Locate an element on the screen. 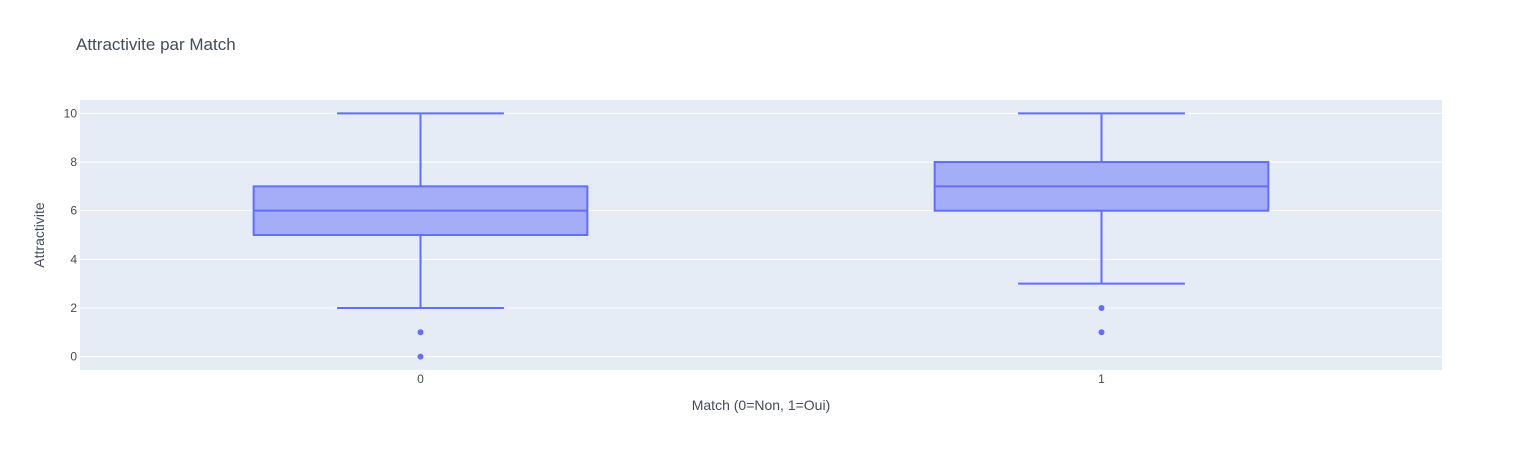  x-axis-title: Match (0=Non, 1=Oui) is located at coordinates (761, 405).